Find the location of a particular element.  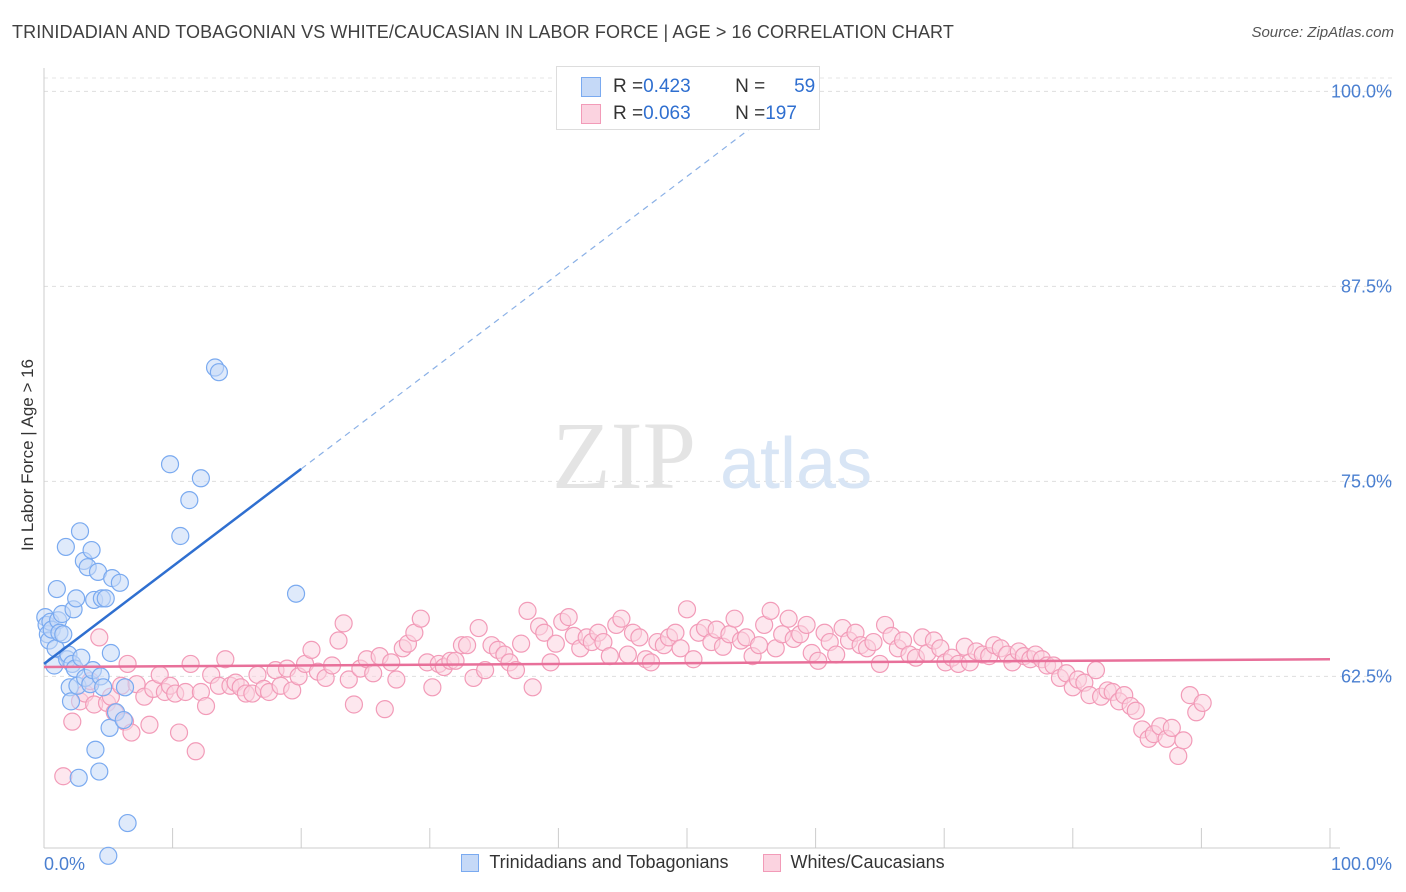

stats-swatch-white is located at coordinates (591, 114).